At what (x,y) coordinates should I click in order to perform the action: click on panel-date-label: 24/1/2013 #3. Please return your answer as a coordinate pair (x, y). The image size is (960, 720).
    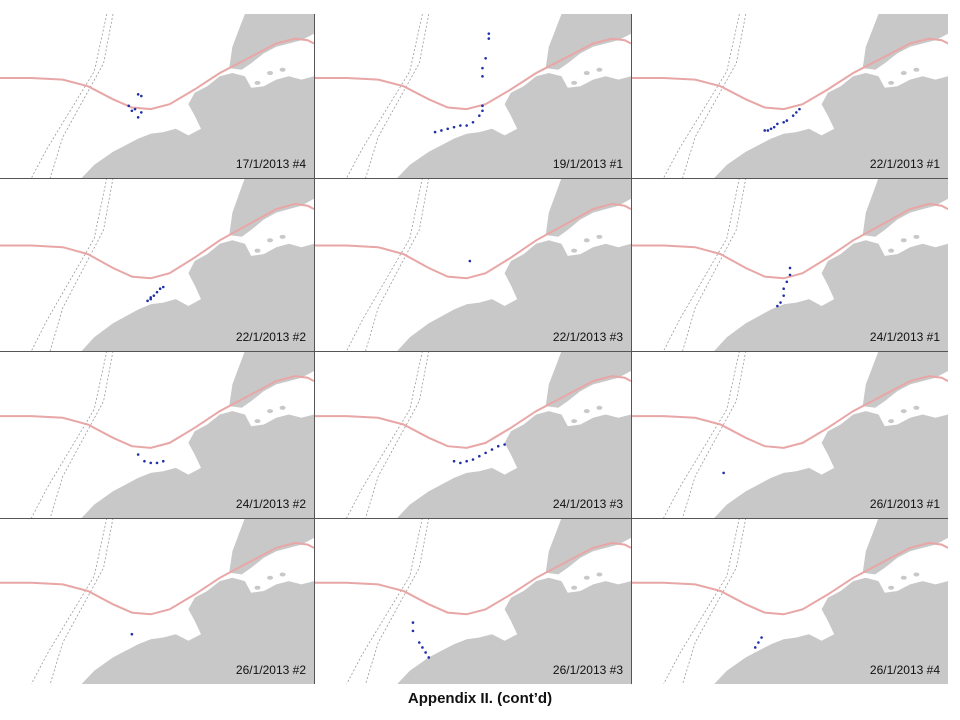
    Looking at the image, I should click on (587, 504).